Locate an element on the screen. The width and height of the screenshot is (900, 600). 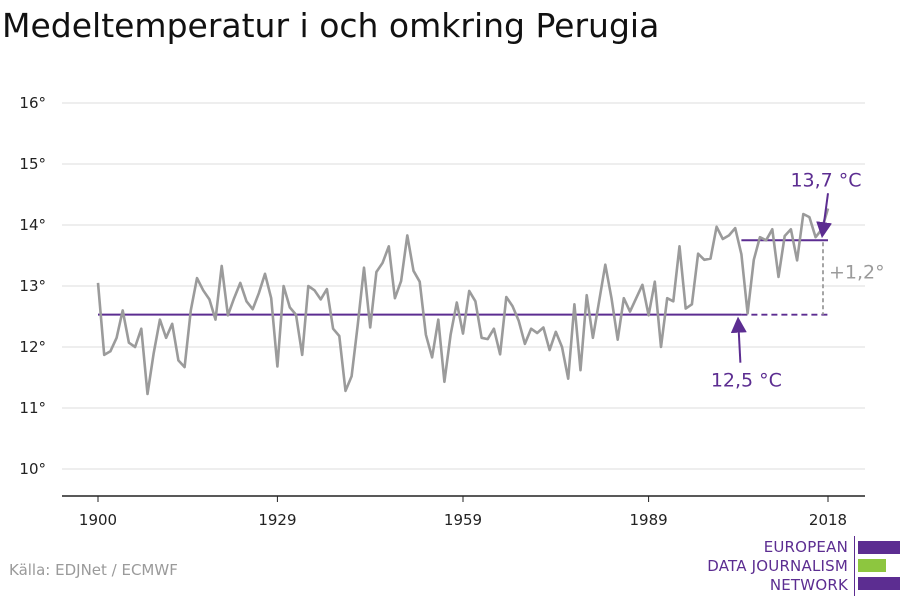
logo-bar-middle is located at coordinates (872, 565).